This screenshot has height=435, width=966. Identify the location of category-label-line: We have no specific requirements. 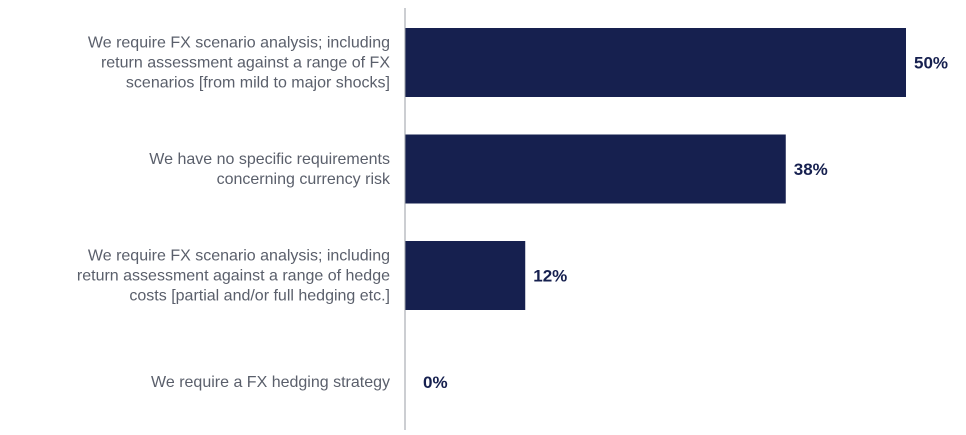
(269, 159).